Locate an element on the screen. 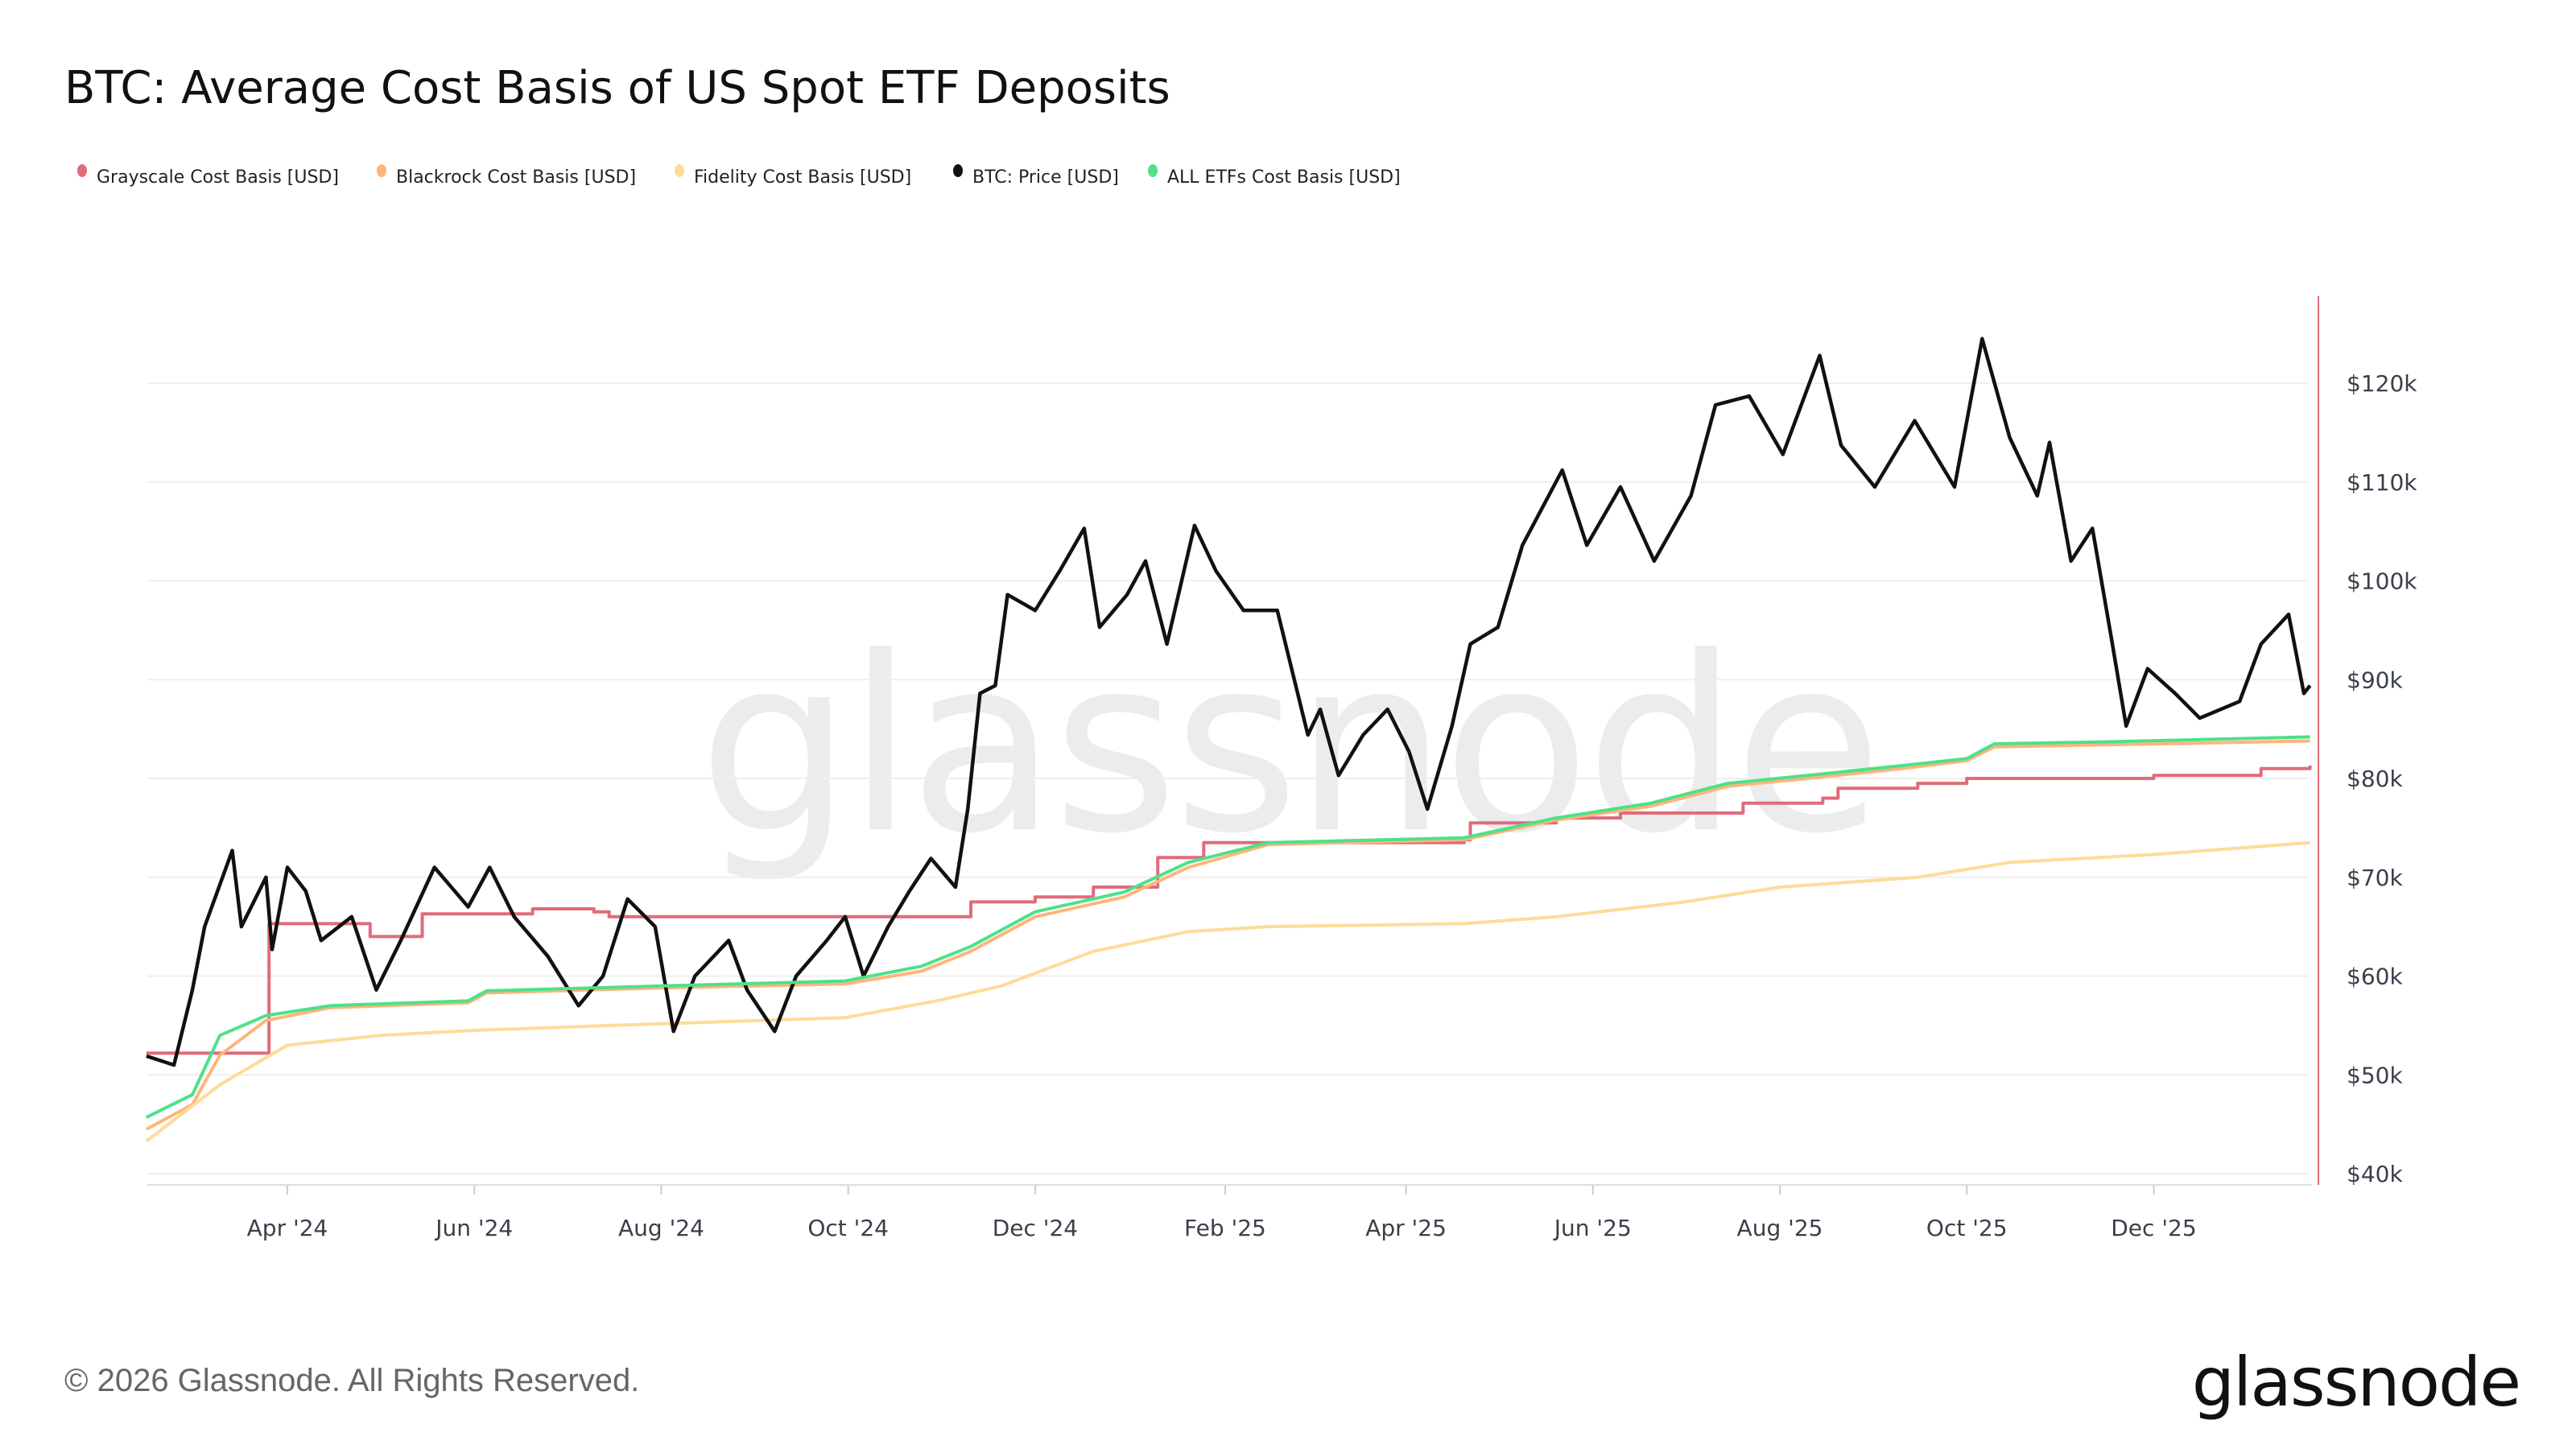 The height and width of the screenshot is (1449, 2576). x-tick-label: Jun '24 is located at coordinates (473, 1228).